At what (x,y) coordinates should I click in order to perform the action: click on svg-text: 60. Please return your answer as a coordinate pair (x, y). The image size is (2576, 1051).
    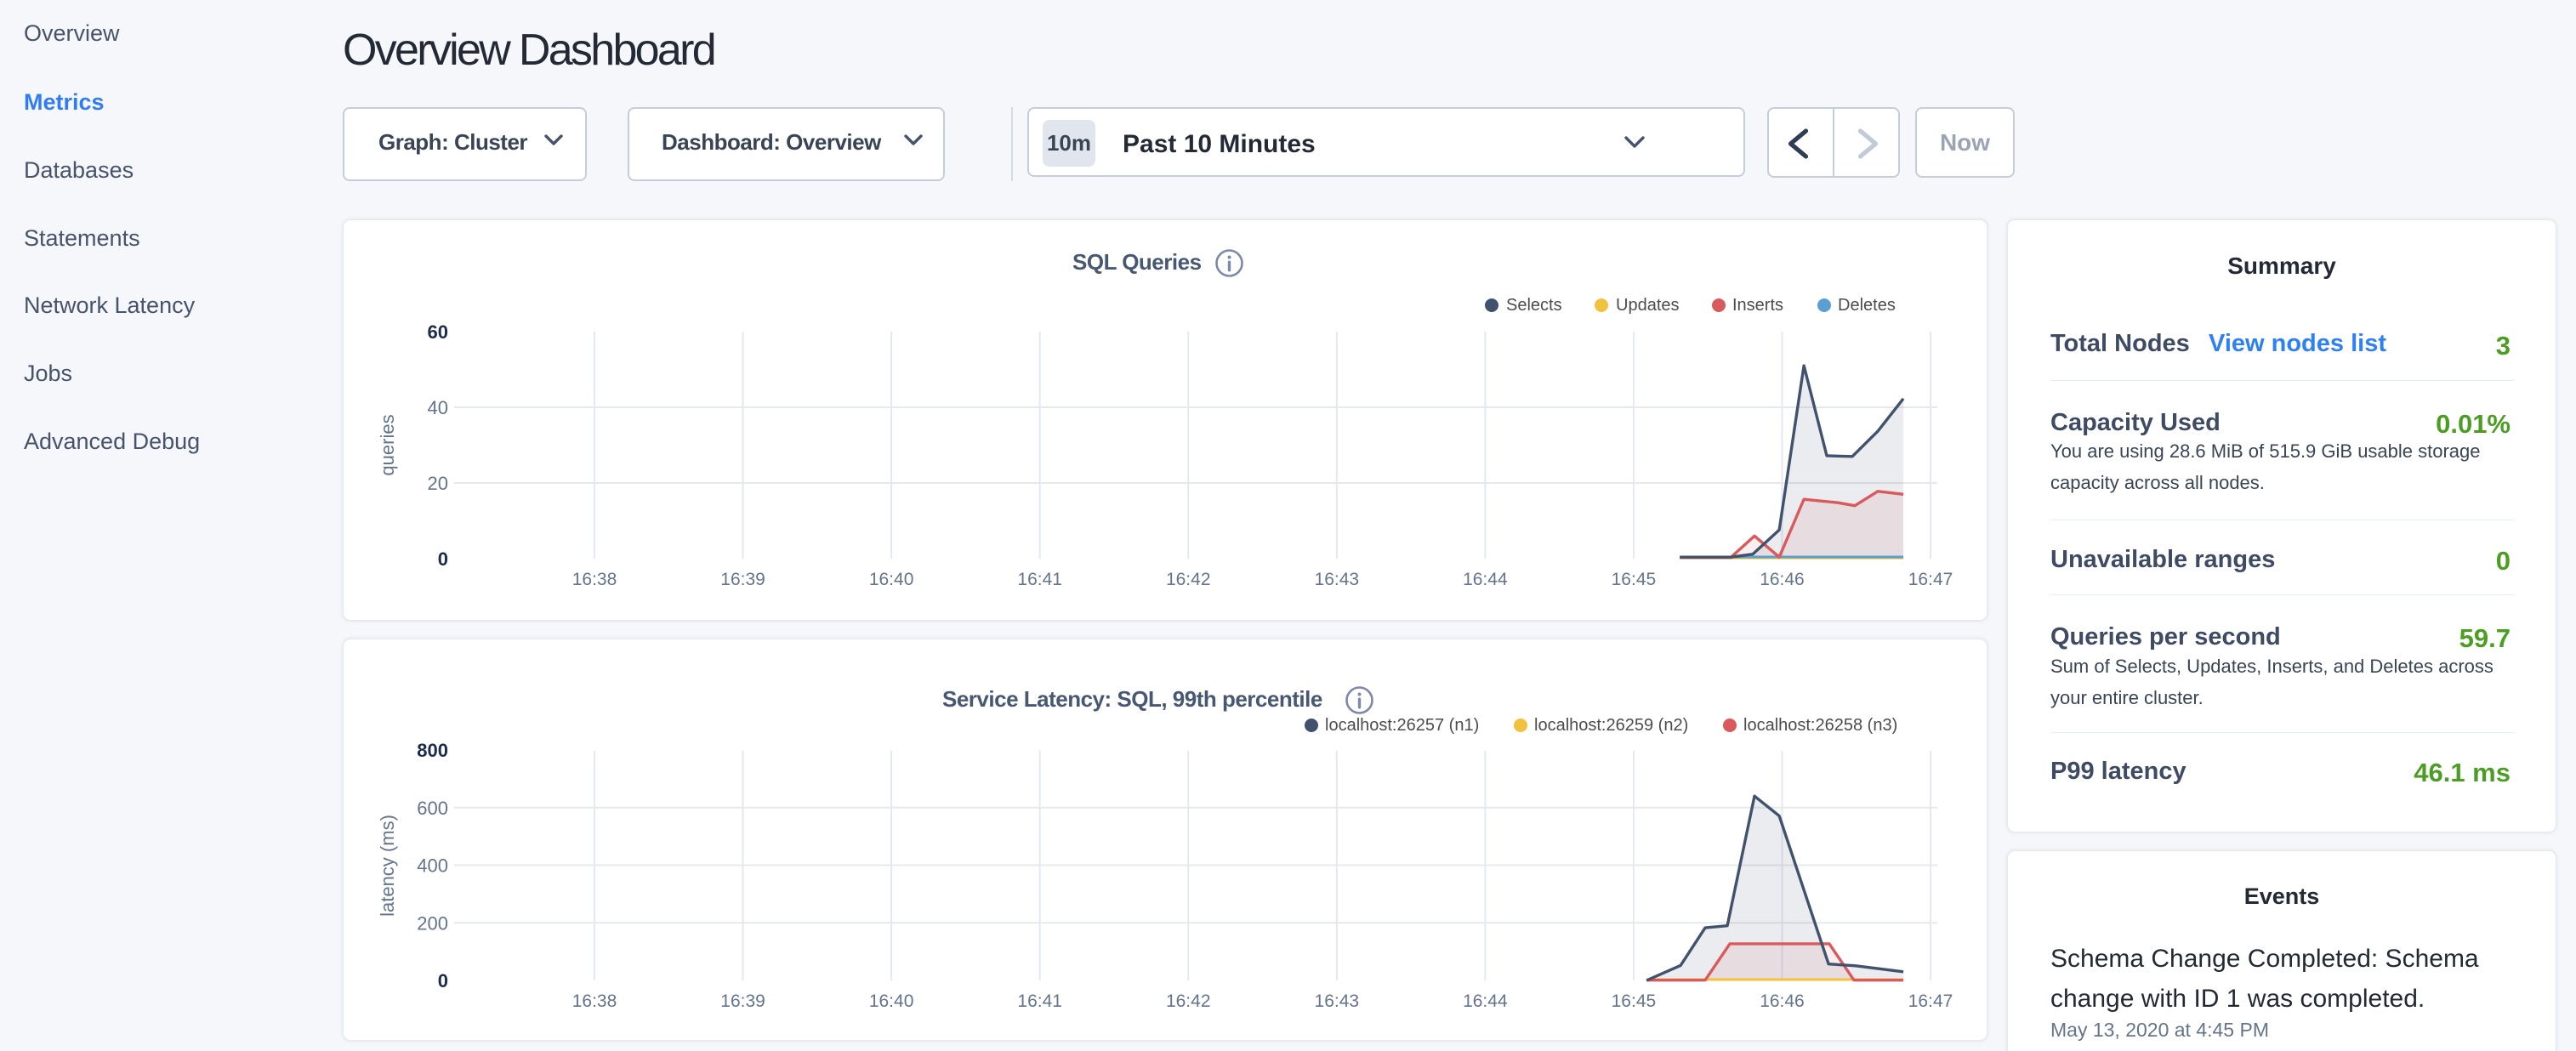
    Looking at the image, I should click on (438, 332).